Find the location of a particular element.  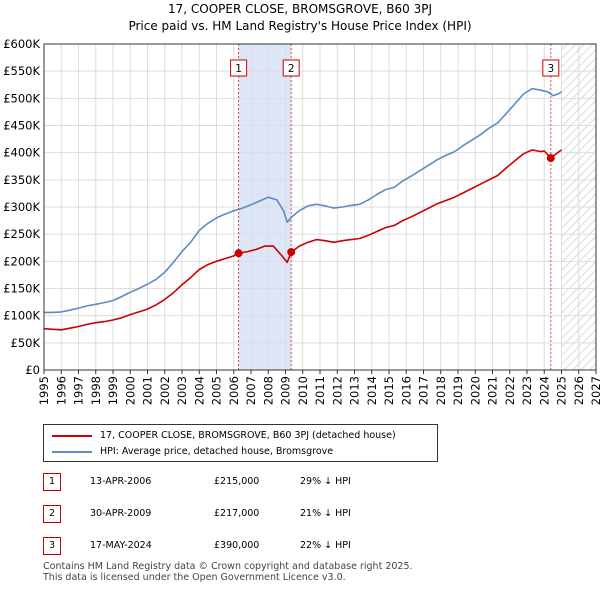

chart-title: 17, COOPER CLOSE, BROMSGROVE, B60 3PJ is located at coordinates (300, 9).